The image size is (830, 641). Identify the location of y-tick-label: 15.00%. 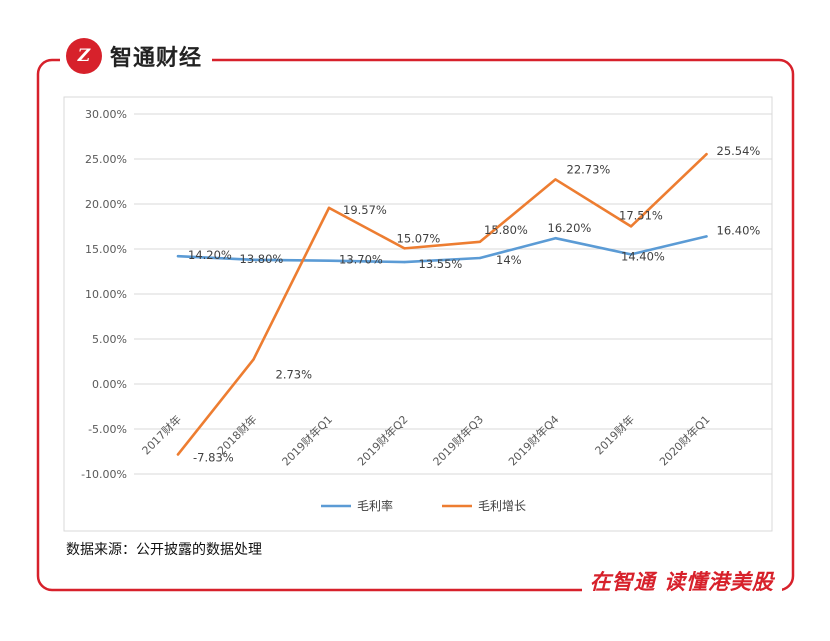
(106, 249).